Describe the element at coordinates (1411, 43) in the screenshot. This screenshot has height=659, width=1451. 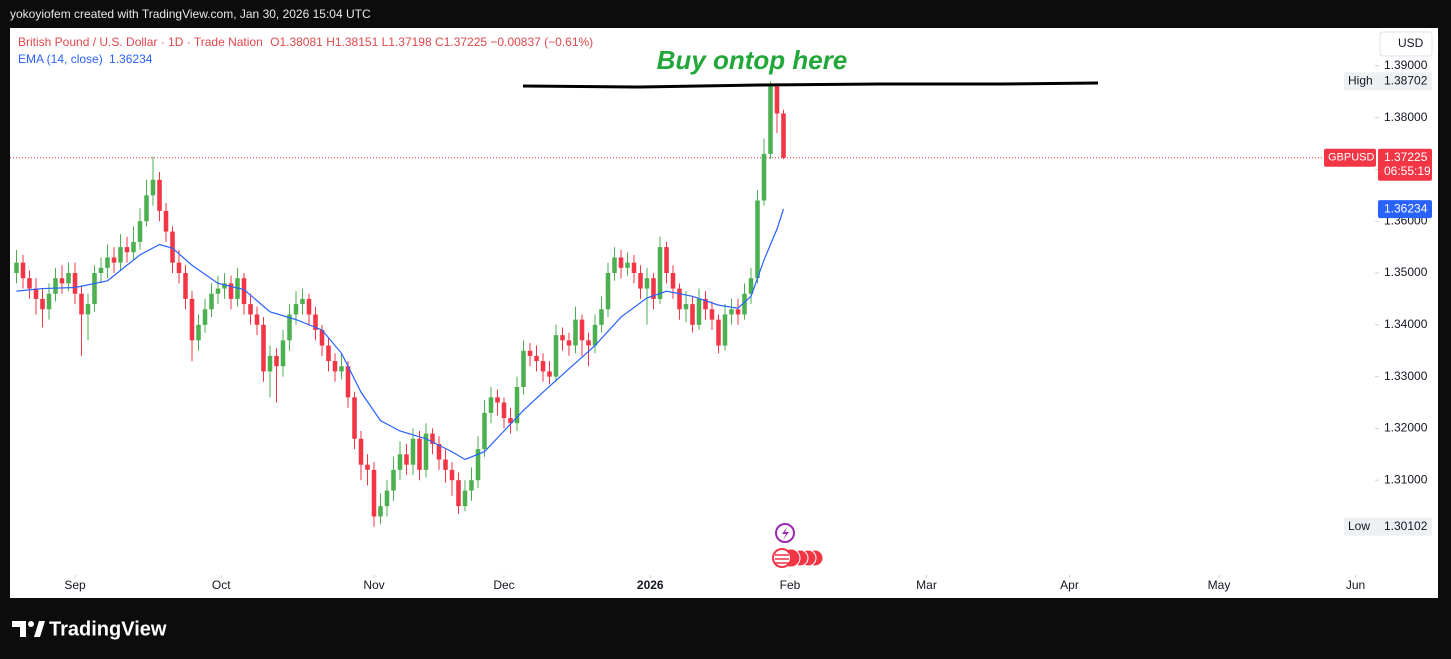
I see `currency: USD` at that location.